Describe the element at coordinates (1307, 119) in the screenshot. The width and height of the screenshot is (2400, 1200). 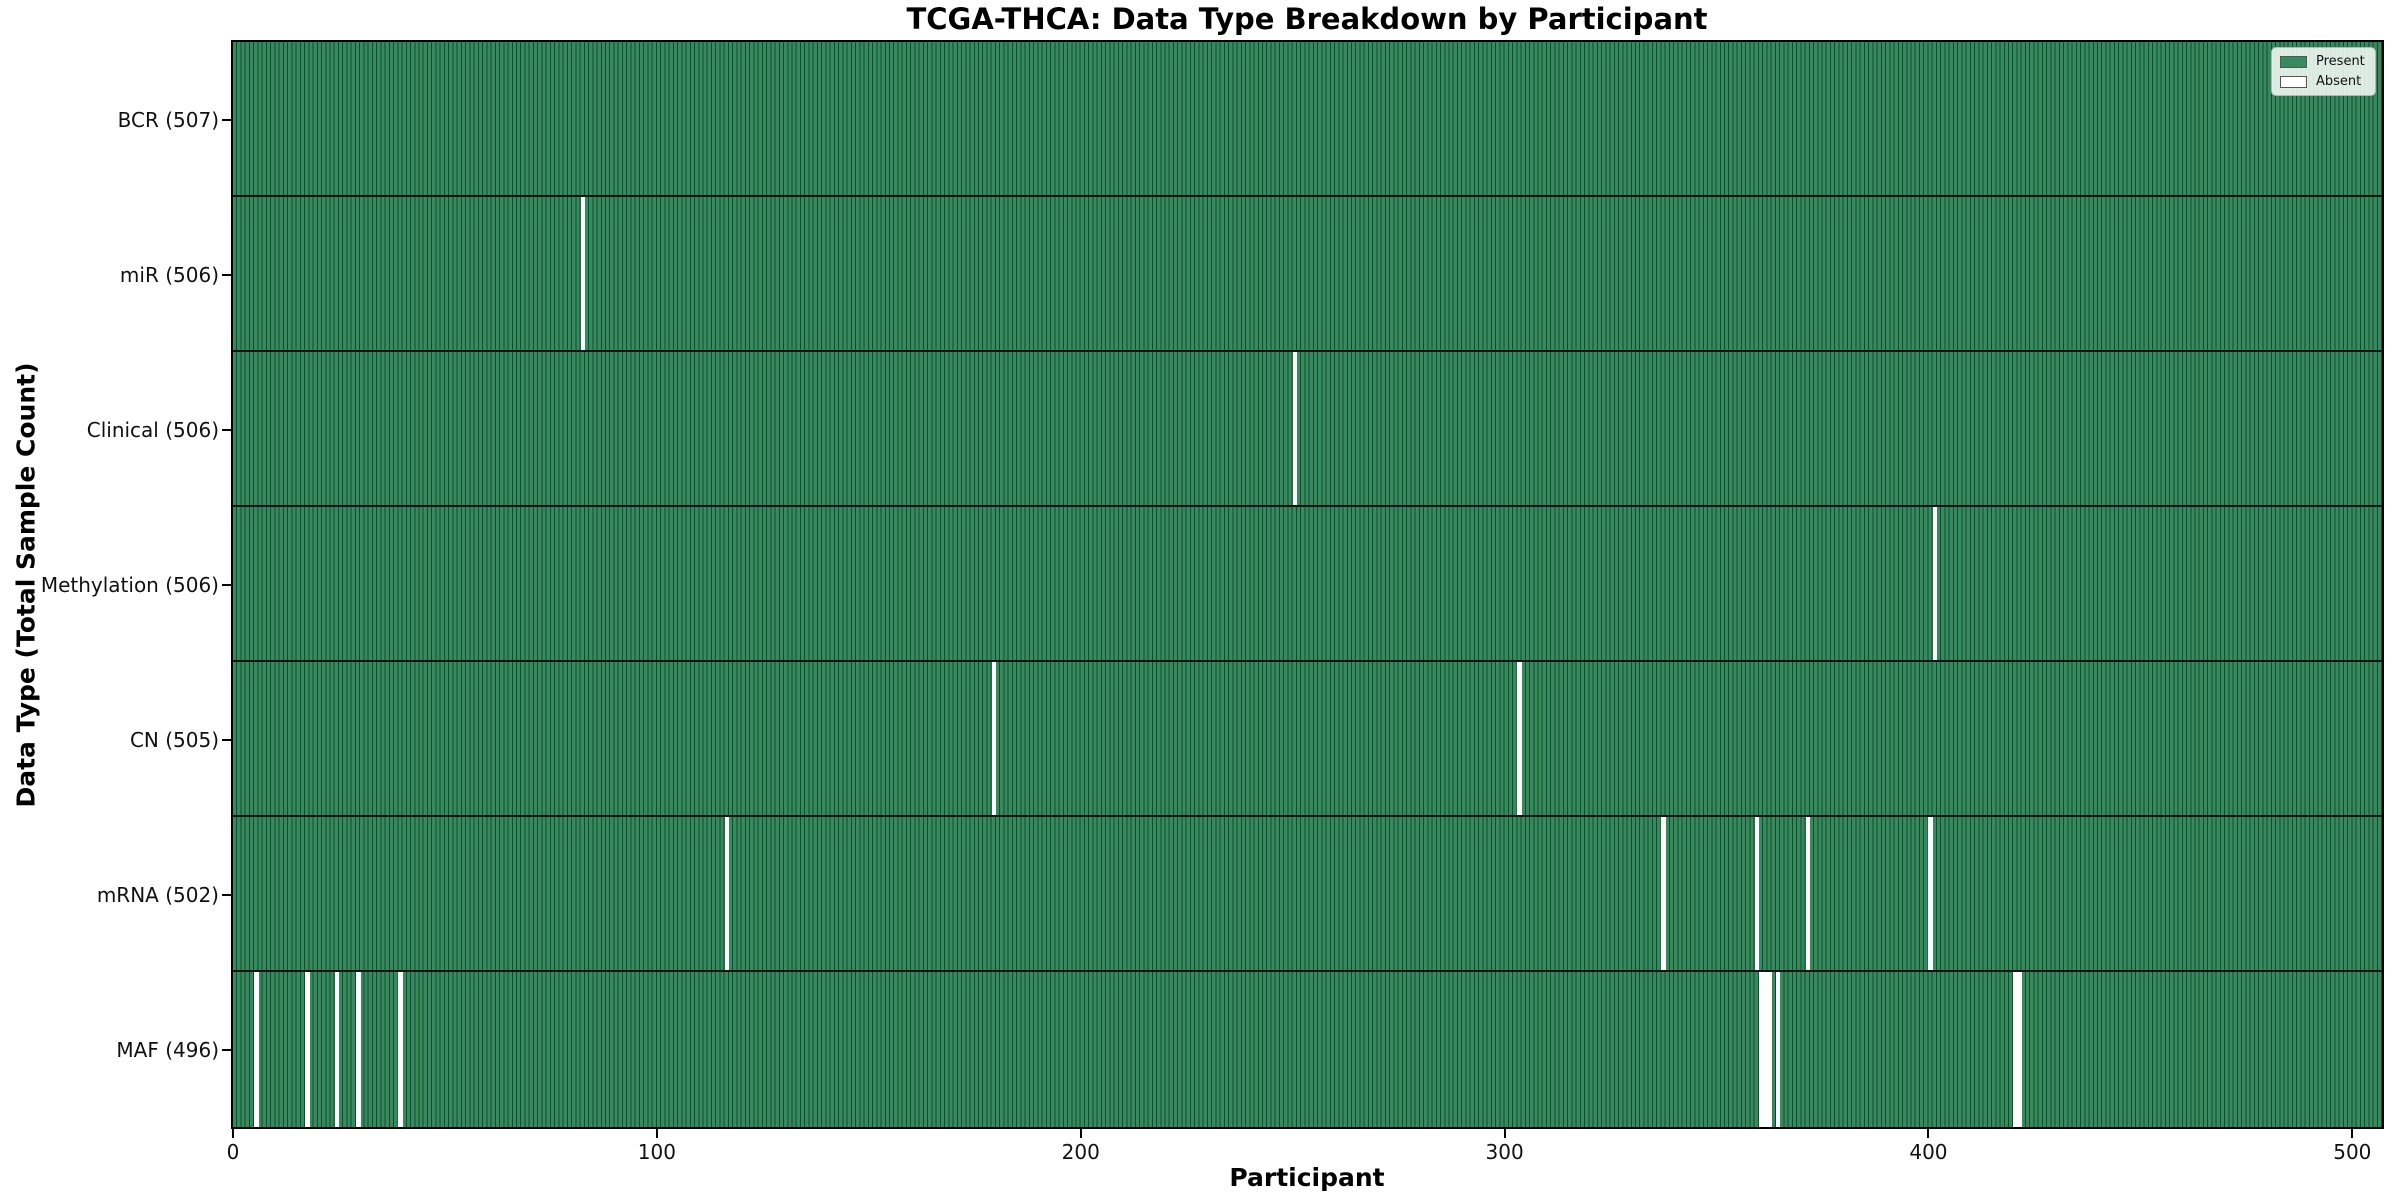
I see `row-bcr` at that location.